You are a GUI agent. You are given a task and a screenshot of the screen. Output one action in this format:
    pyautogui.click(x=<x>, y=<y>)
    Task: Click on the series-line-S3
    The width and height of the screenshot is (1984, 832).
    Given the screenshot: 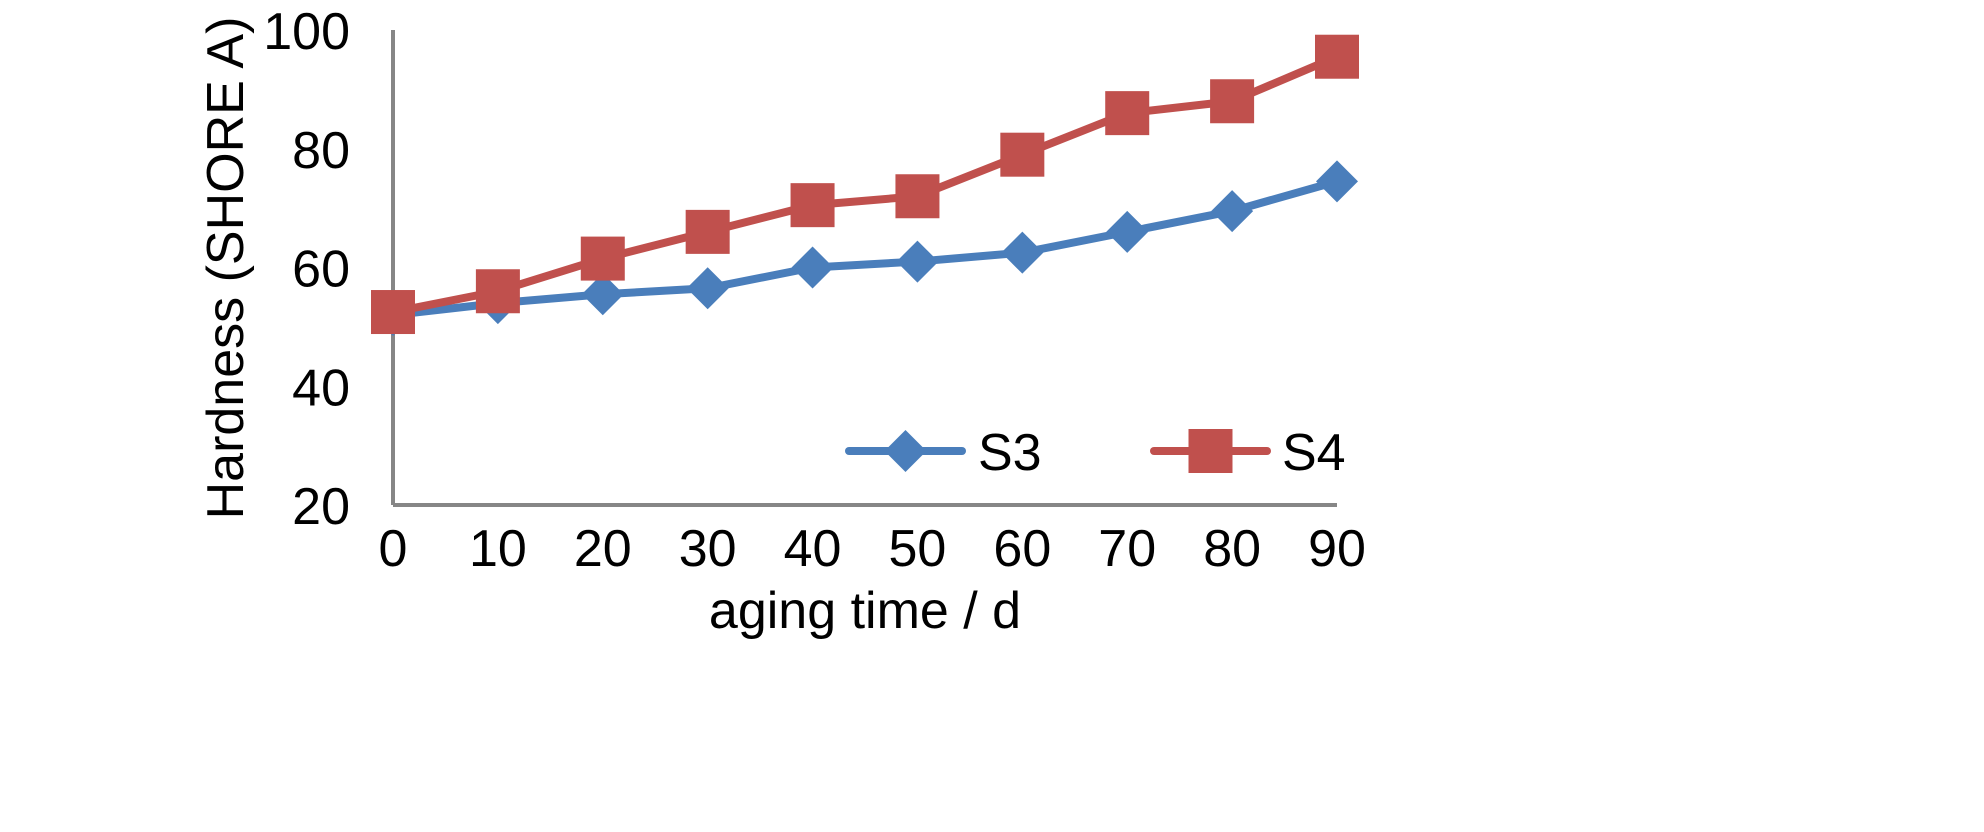 What is the action you would take?
    pyautogui.click(x=865, y=248)
    